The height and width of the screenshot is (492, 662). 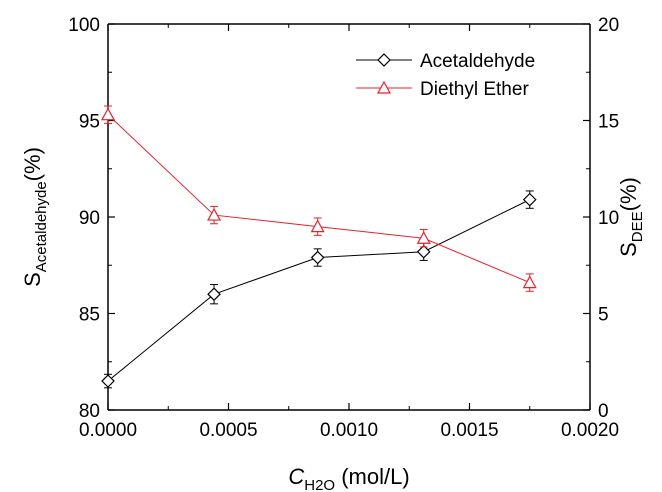 I want to click on x-axis-title-unit: (mol/L), so click(x=372, y=476).